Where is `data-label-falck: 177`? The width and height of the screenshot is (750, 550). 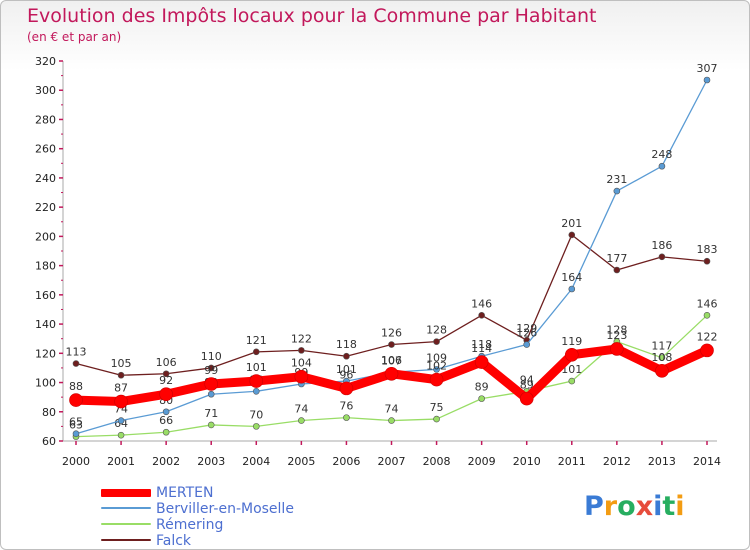
data-label-falck: 177 is located at coordinates (616, 258).